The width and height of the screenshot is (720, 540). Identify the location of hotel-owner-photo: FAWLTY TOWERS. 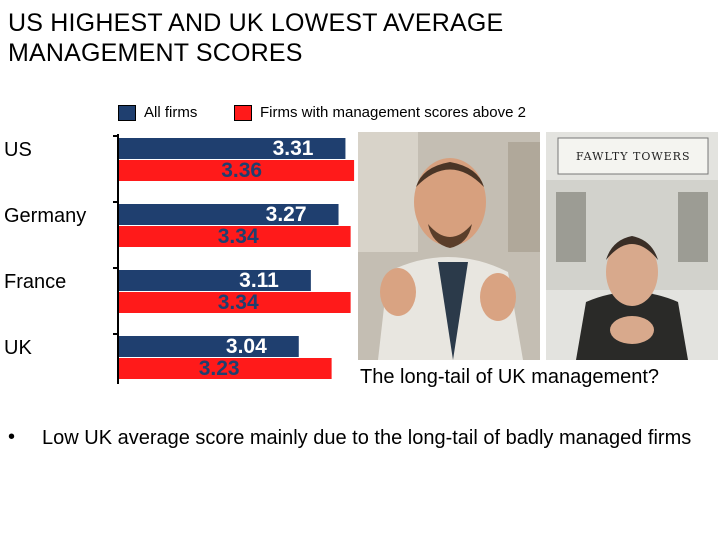
(632, 246).